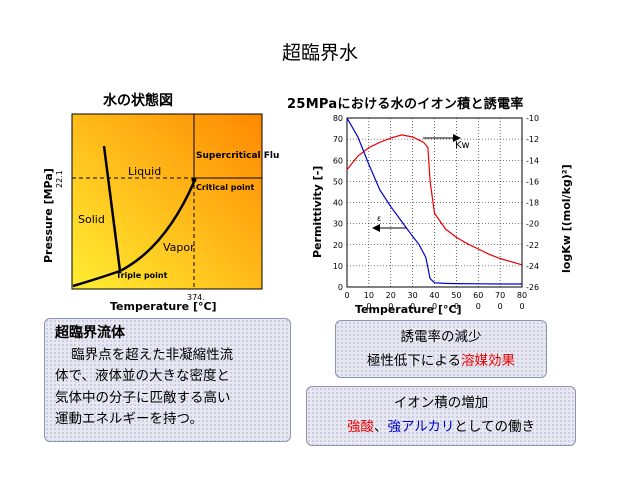 This screenshot has width=640, height=480. I want to click on permittivity-heading: 誘電率の減少, so click(441, 337).